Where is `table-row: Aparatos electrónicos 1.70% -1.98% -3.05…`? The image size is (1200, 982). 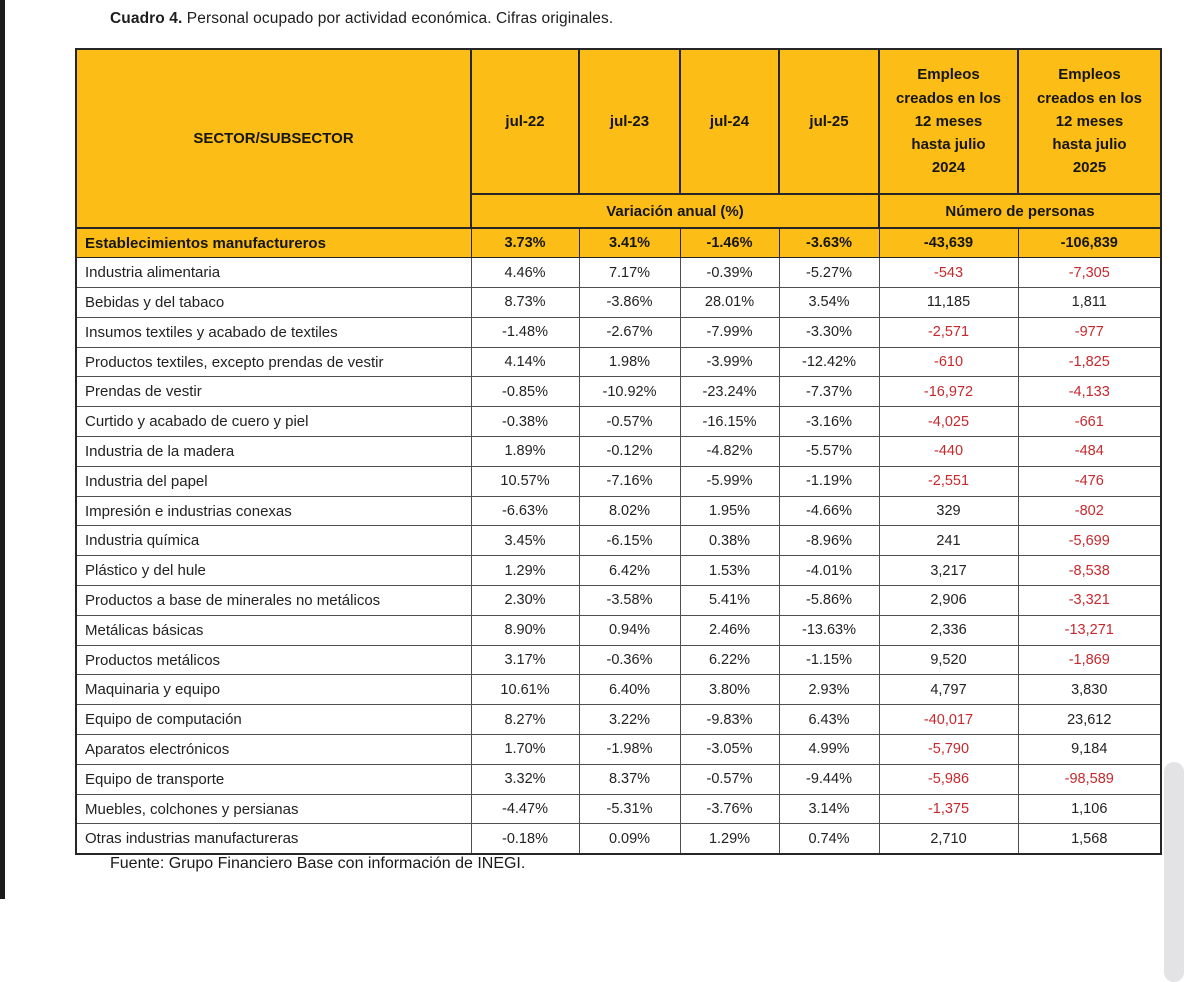 table-row: Aparatos electrónicos 1.70% -1.98% -3.05… is located at coordinates (618, 749).